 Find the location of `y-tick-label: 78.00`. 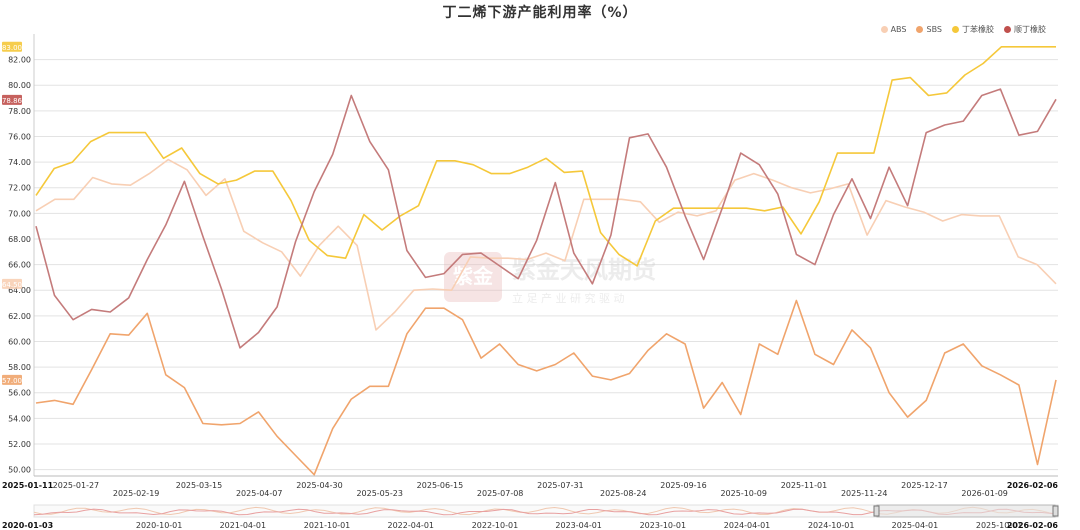

y-tick-label: 78.00 is located at coordinates (19, 111).